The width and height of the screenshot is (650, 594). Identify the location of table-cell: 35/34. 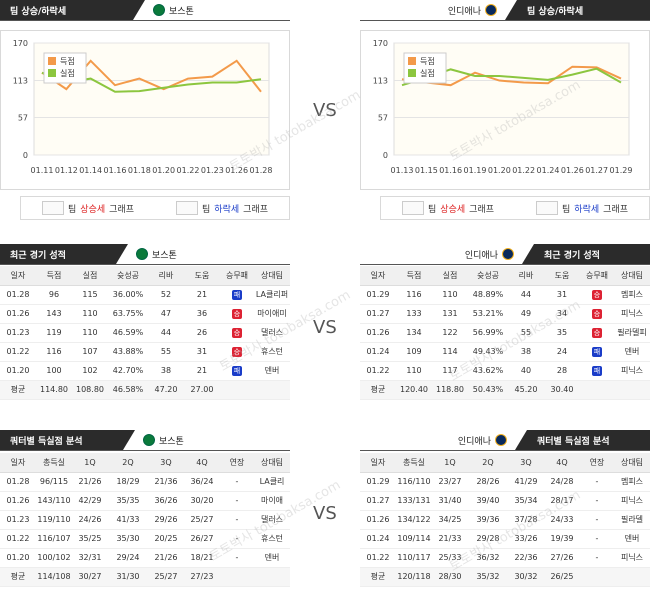
(526, 501).